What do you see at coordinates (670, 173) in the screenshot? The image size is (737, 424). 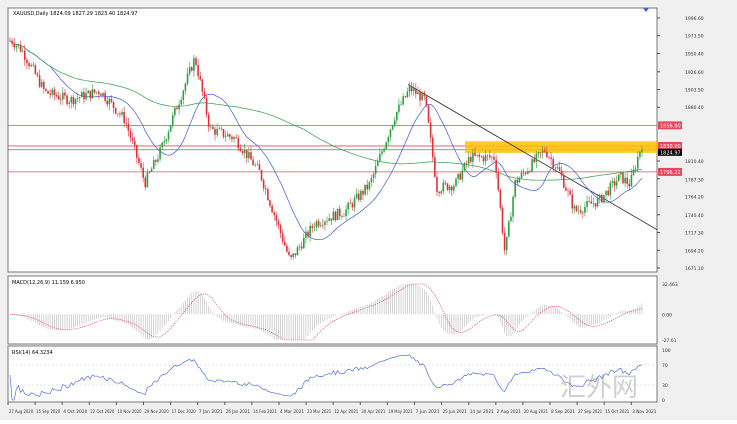 I see `price-level-label: 1796.22` at bounding box center [670, 173].